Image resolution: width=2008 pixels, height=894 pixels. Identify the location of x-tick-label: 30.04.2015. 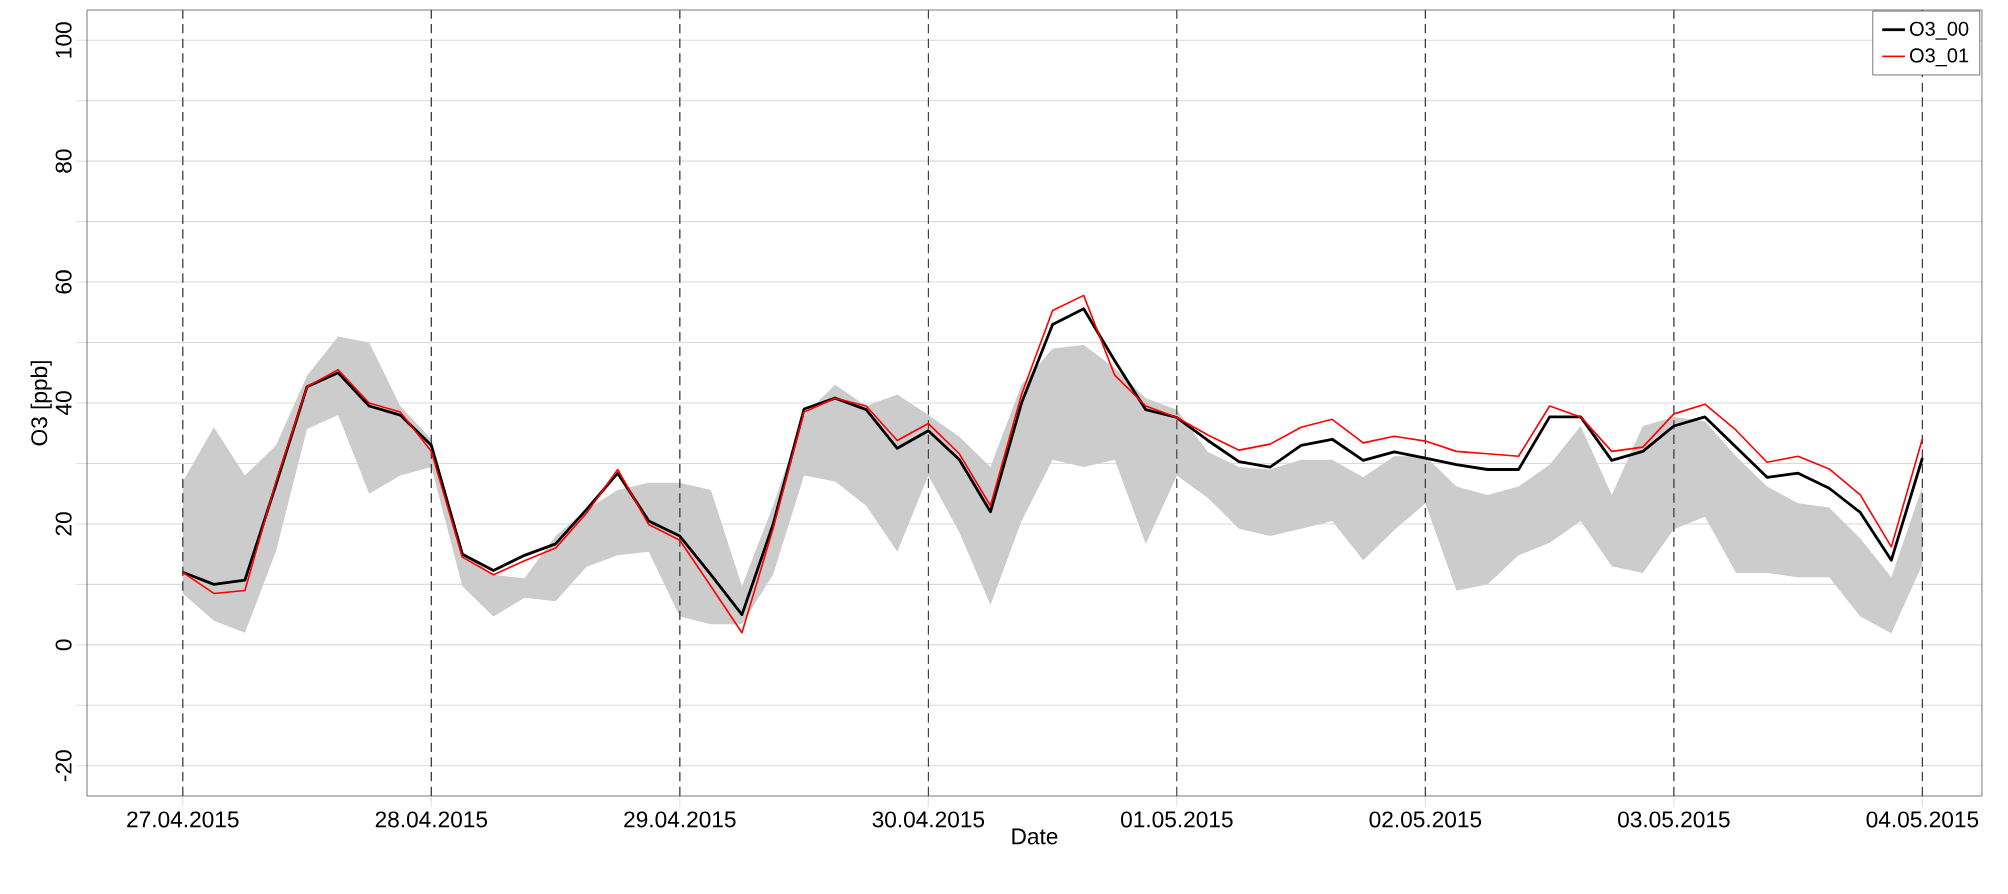
(928, 819).